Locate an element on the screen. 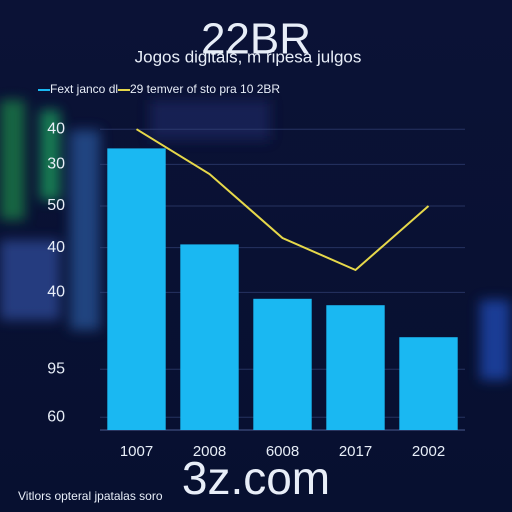  watermark: 3z.com is located at coordinates (256, 478).